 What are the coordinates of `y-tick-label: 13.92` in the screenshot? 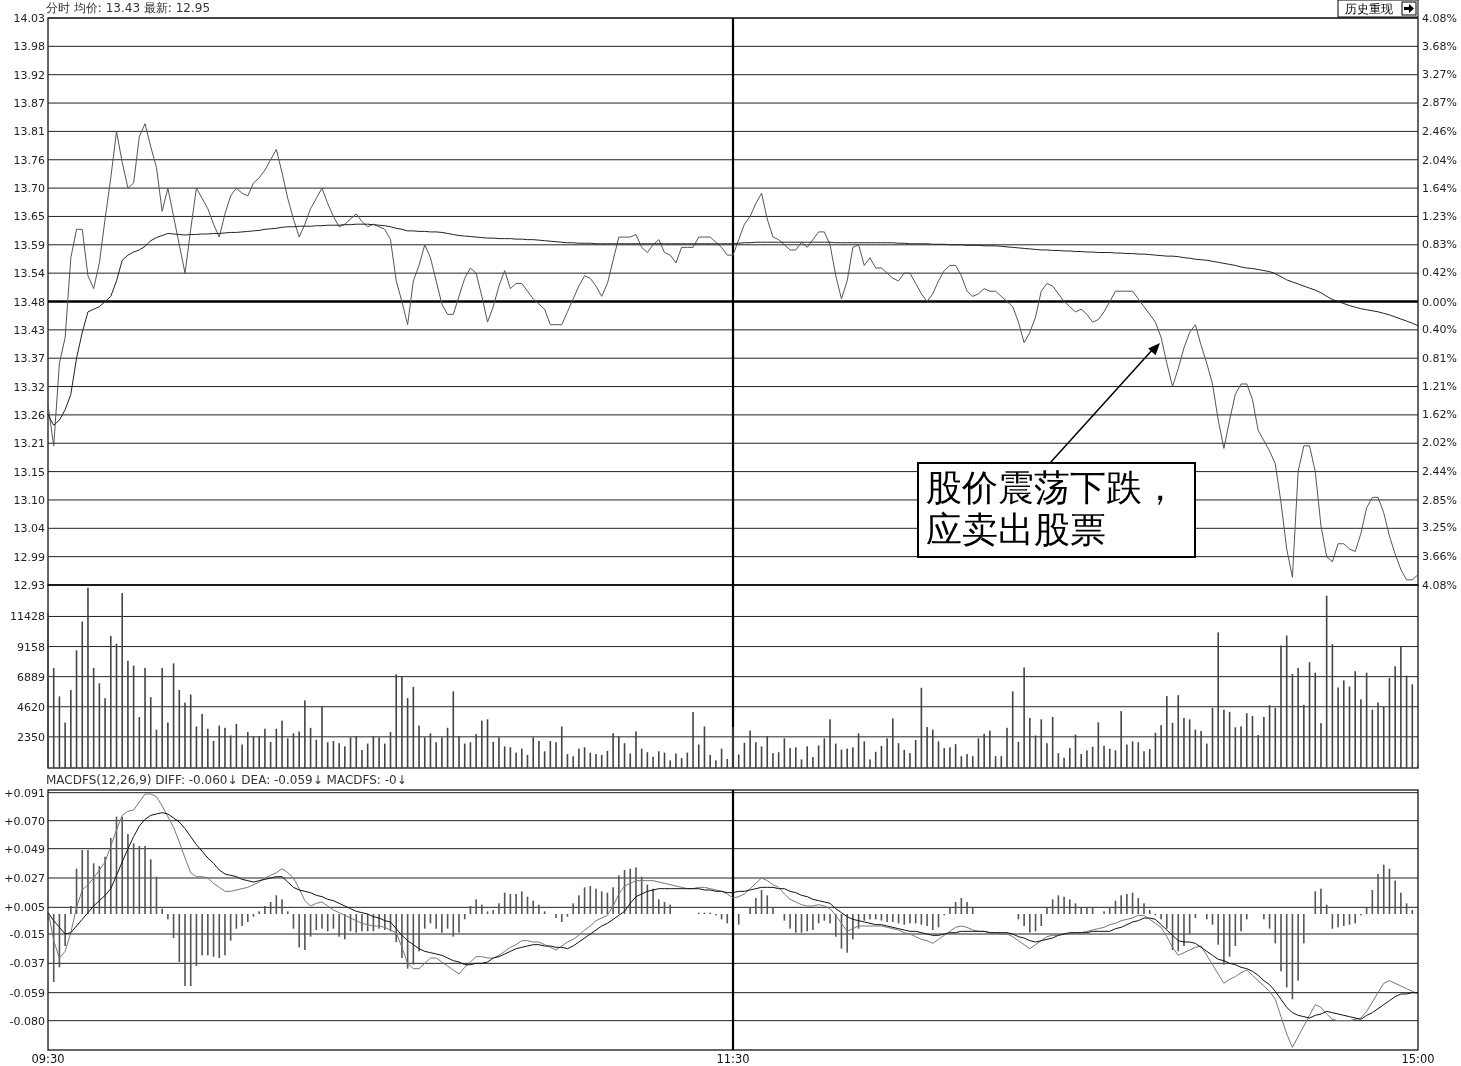 It's located at (29, 75).